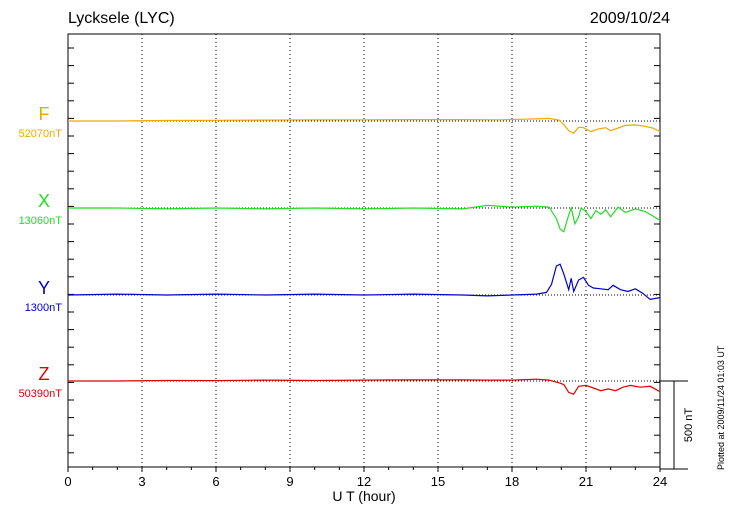  What do you see at coordinates (586, 481) in the screenshot?
I see `x-tick-label: 21` at bounding box center [586, 481].